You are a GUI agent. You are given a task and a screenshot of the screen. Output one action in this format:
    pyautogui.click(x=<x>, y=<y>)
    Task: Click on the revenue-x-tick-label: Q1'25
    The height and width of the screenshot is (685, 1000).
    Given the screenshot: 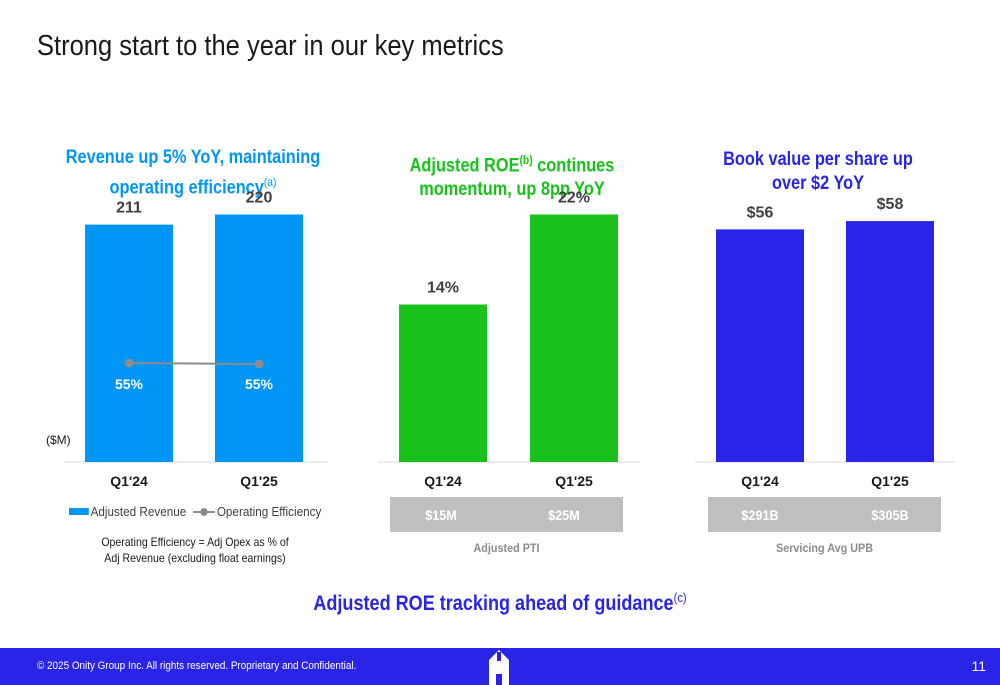 What is the action you would take?
    pyautogui.click(x=259, y=481)
    